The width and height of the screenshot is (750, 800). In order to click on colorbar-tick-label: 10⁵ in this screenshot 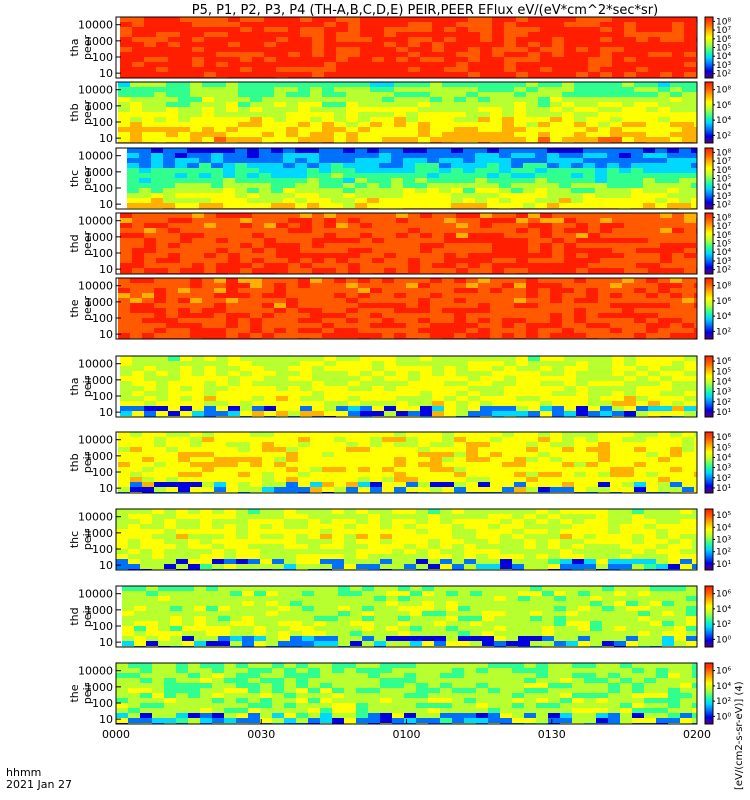, I will do `click(723, 245)`.